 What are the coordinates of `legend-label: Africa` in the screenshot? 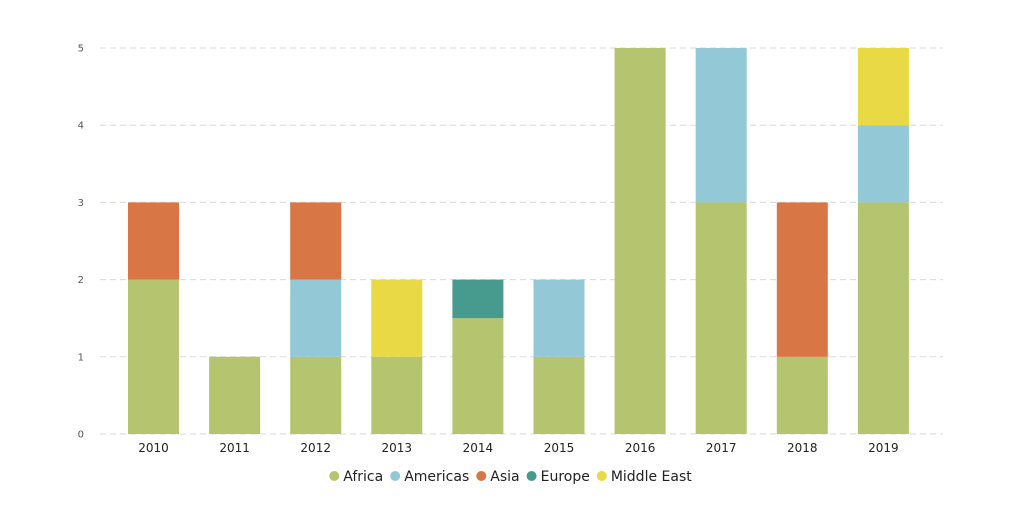 It's located at (363, 477).